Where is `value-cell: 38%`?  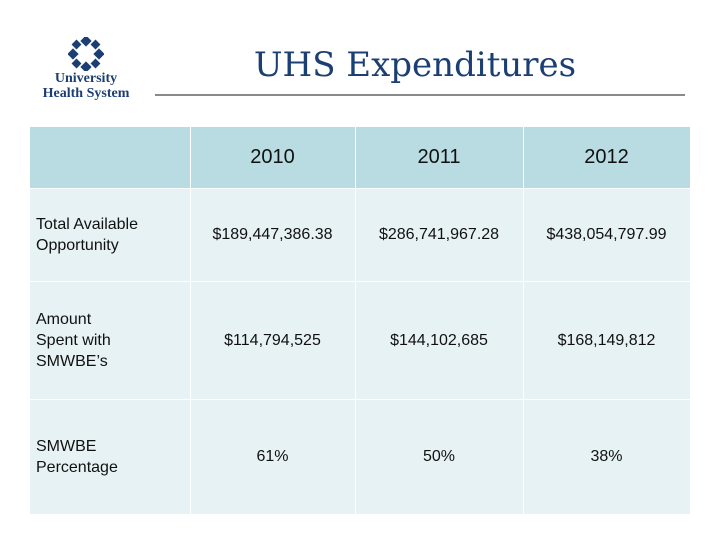
value-cell: 38% is located at coordinates (607, 457).